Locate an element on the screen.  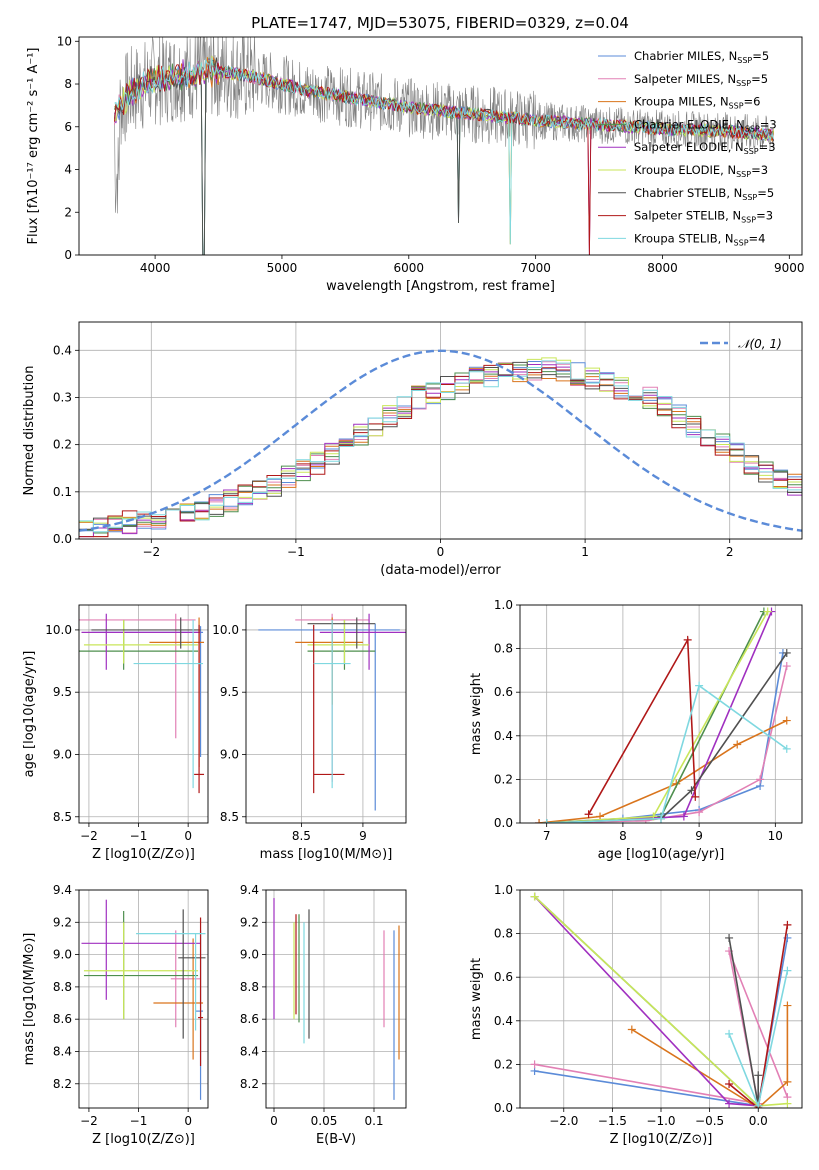
x-tick-label: 1 is located at coordinates (585, 552).